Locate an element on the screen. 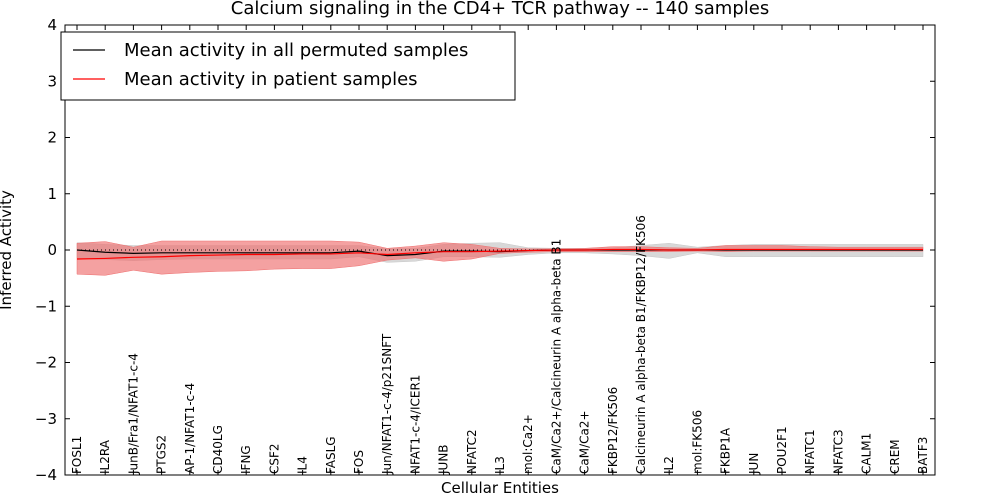 Image resolution: width=1000 pixels, height=500 pixels. y-tick-label: 0 is located at coordinates (52, 250).